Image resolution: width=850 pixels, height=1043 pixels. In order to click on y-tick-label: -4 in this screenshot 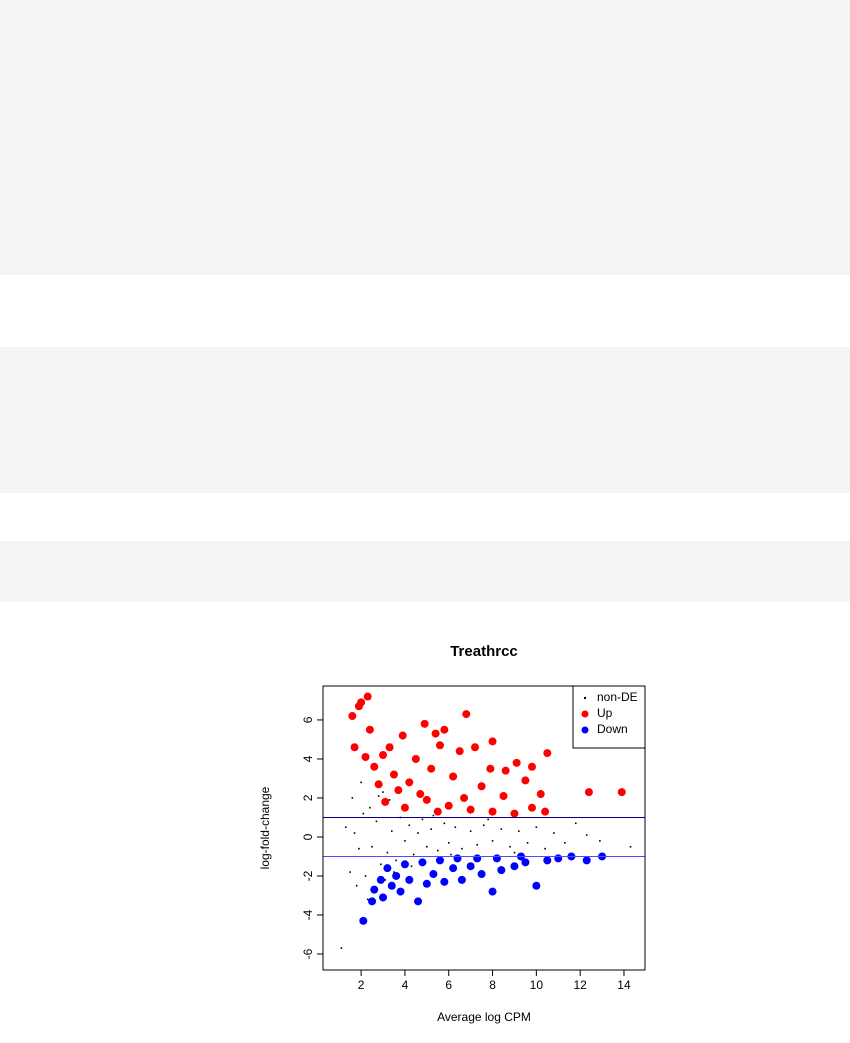, I will do `click(308, 914)`.